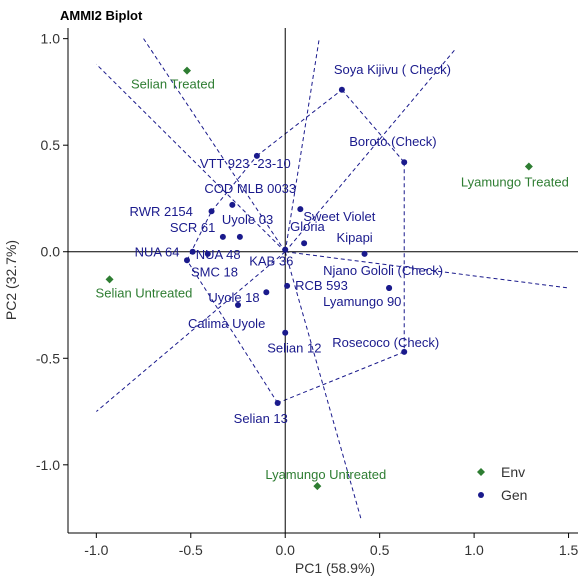 The image size is (582, 579). Describe the element at coordinates (325, 474) in the screenshot. I see `env-label: Lyamungo Untreated` at that location.